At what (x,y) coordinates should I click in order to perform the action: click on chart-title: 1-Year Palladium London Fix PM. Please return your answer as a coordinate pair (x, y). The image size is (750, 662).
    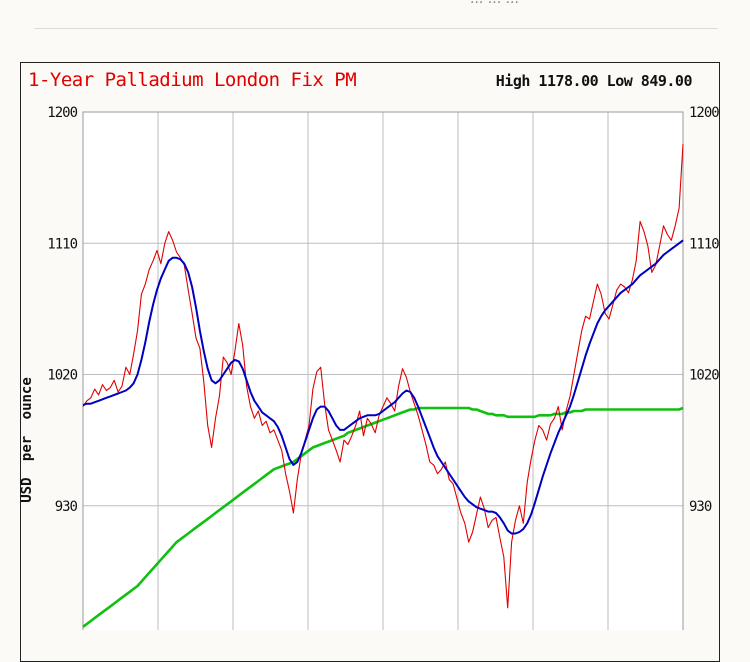
    Looking at the image, I should click on (192, 80).